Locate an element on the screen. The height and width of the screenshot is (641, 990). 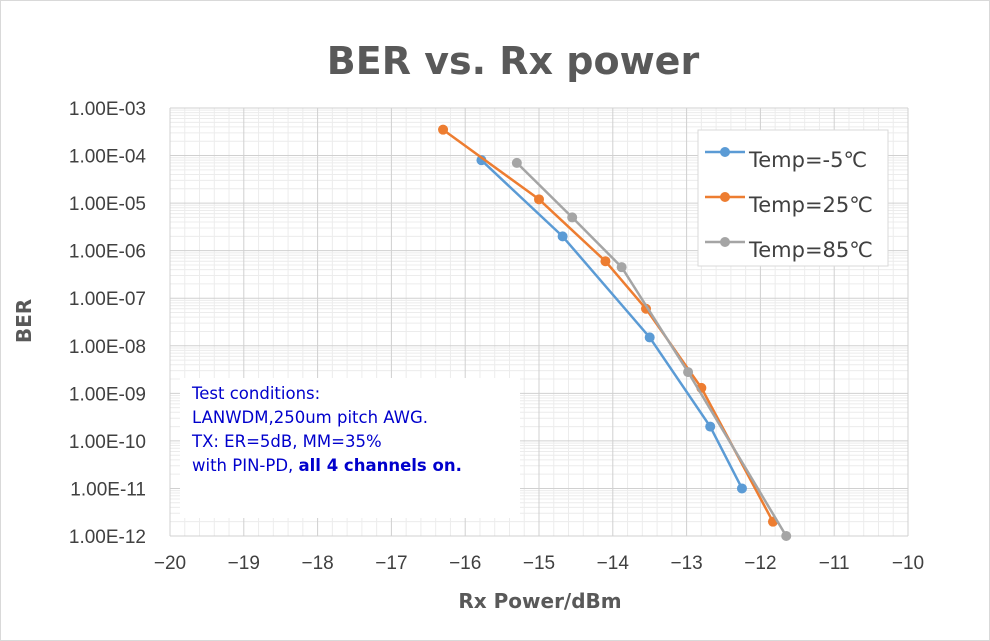
chart-title: BER vs. Rx power is located at coordinates (513, 61).